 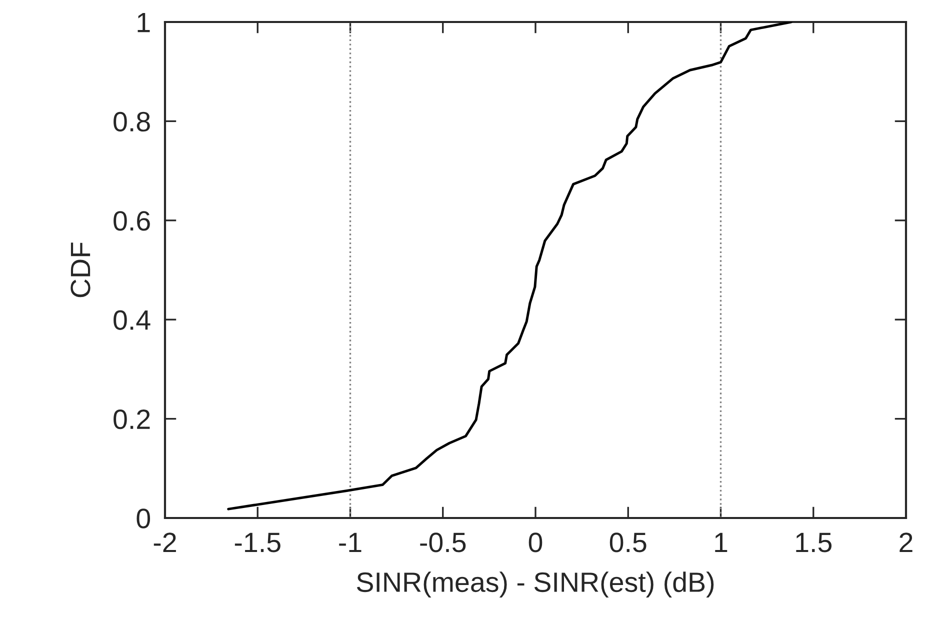 I want to click on x-tick-label: -0.5, so click(x=443, y=542).